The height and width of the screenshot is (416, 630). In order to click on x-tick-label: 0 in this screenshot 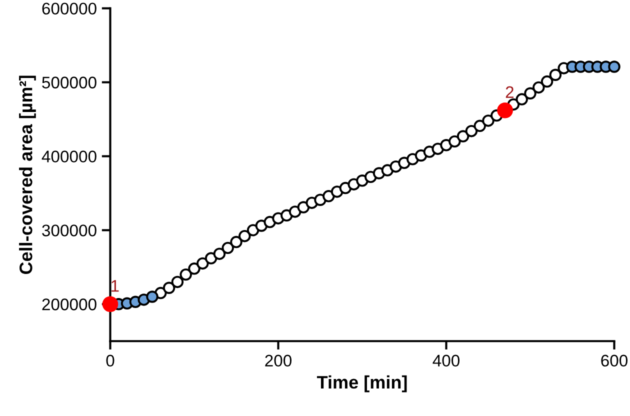, I will do `click(110, 360)`.